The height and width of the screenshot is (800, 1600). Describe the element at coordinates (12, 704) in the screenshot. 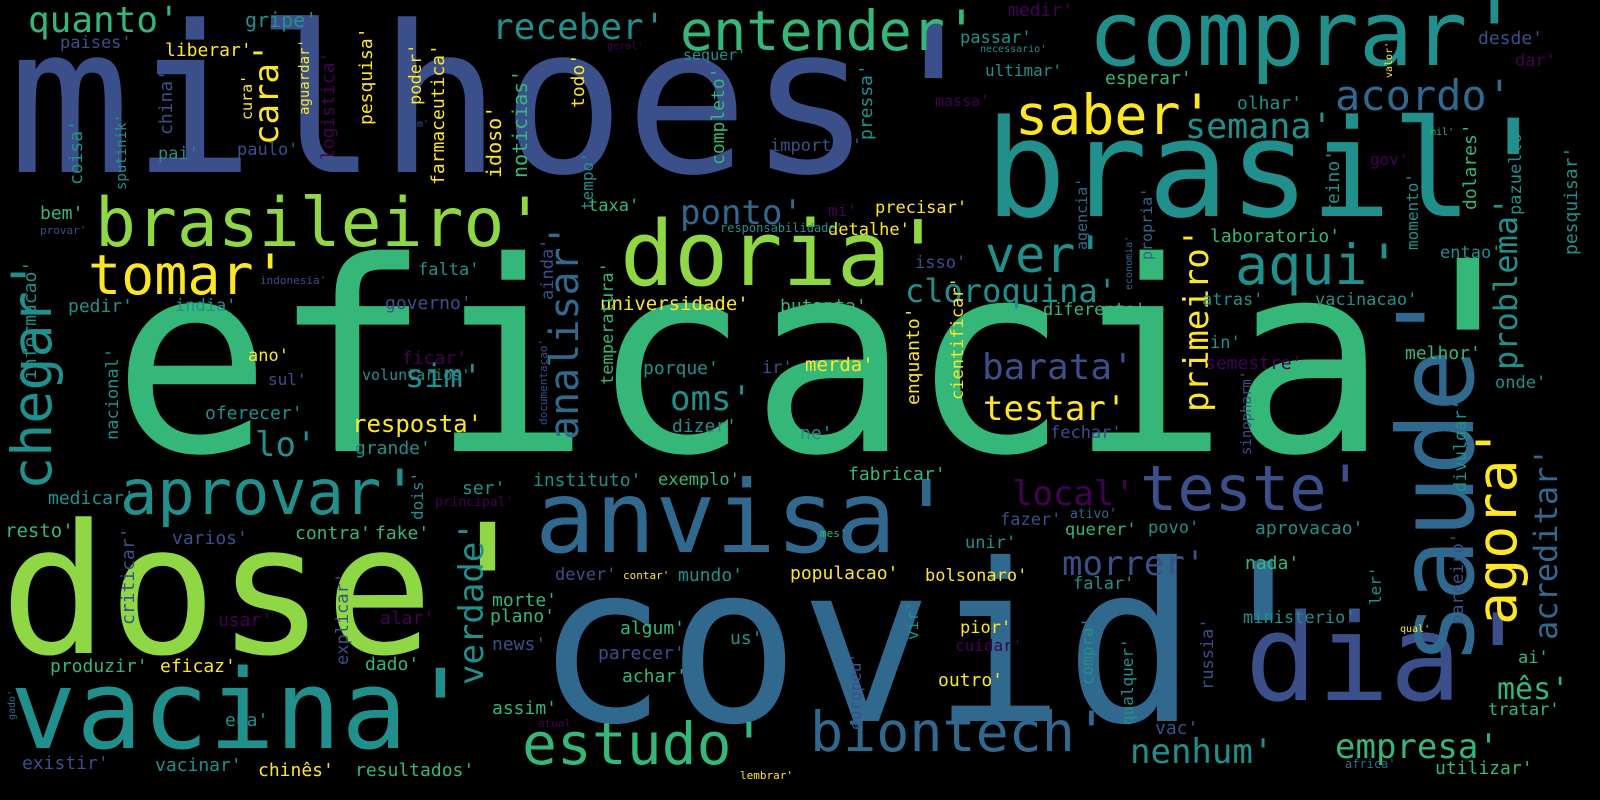

I see `word-gado: gado'` at that location.